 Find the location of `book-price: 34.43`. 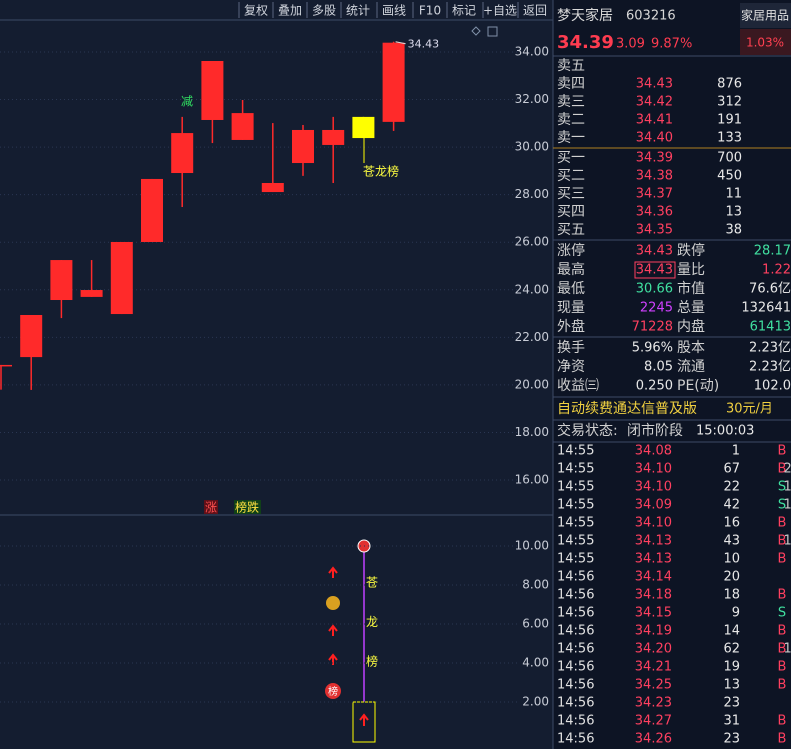

book-price: 34.43 is located at coordinates (654, 84).